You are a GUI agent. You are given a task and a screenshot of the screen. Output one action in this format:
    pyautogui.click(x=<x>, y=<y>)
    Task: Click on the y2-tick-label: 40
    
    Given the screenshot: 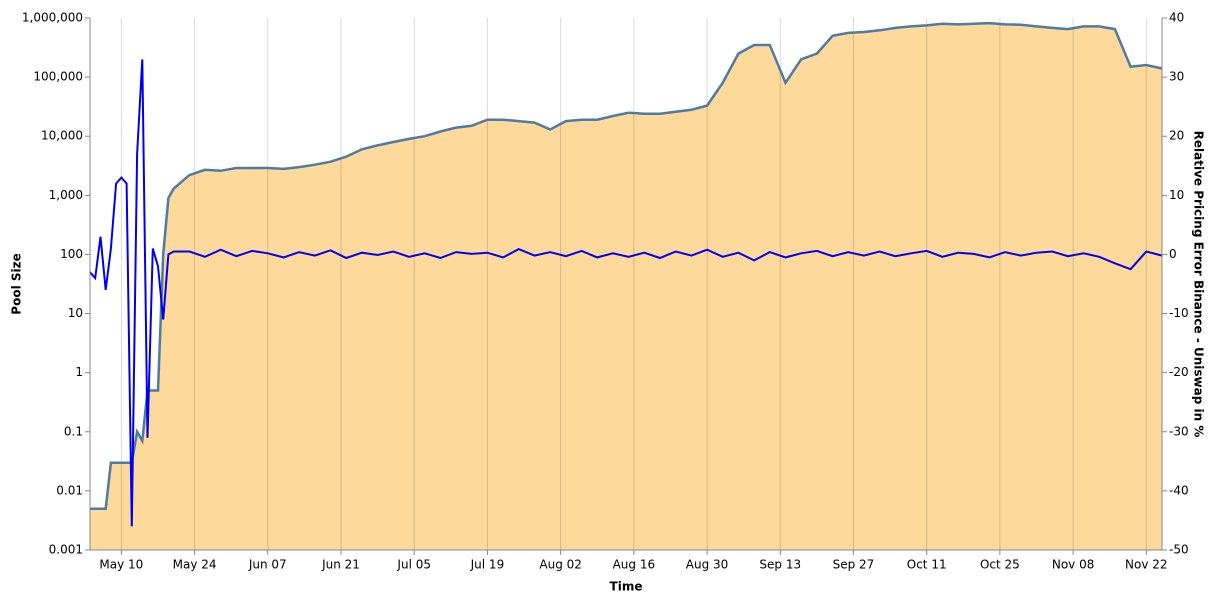 What is the action you would take?
    pyautogui.click(x=1176, y=18)
    